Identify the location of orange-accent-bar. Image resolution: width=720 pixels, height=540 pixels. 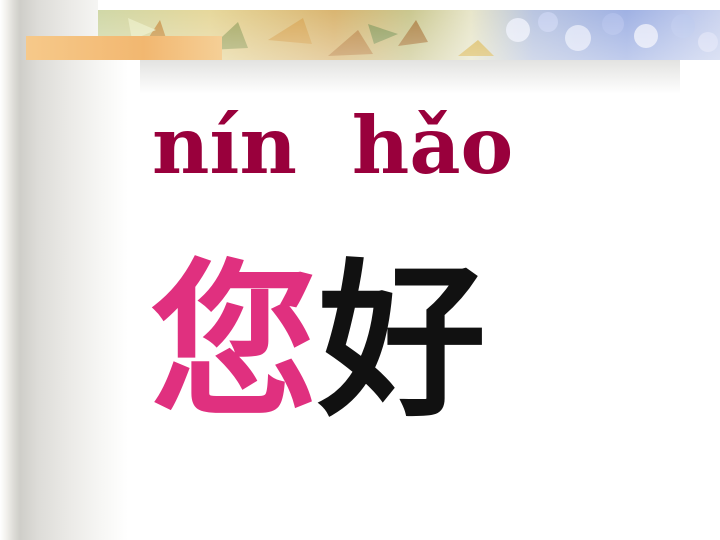
(124, 48).